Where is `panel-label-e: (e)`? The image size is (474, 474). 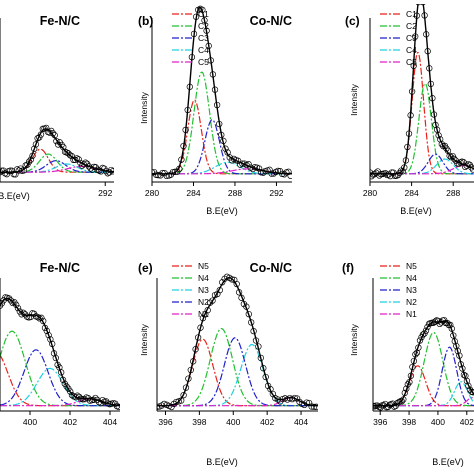 panel-label-e: (e) is located at coordinates (145, 268).